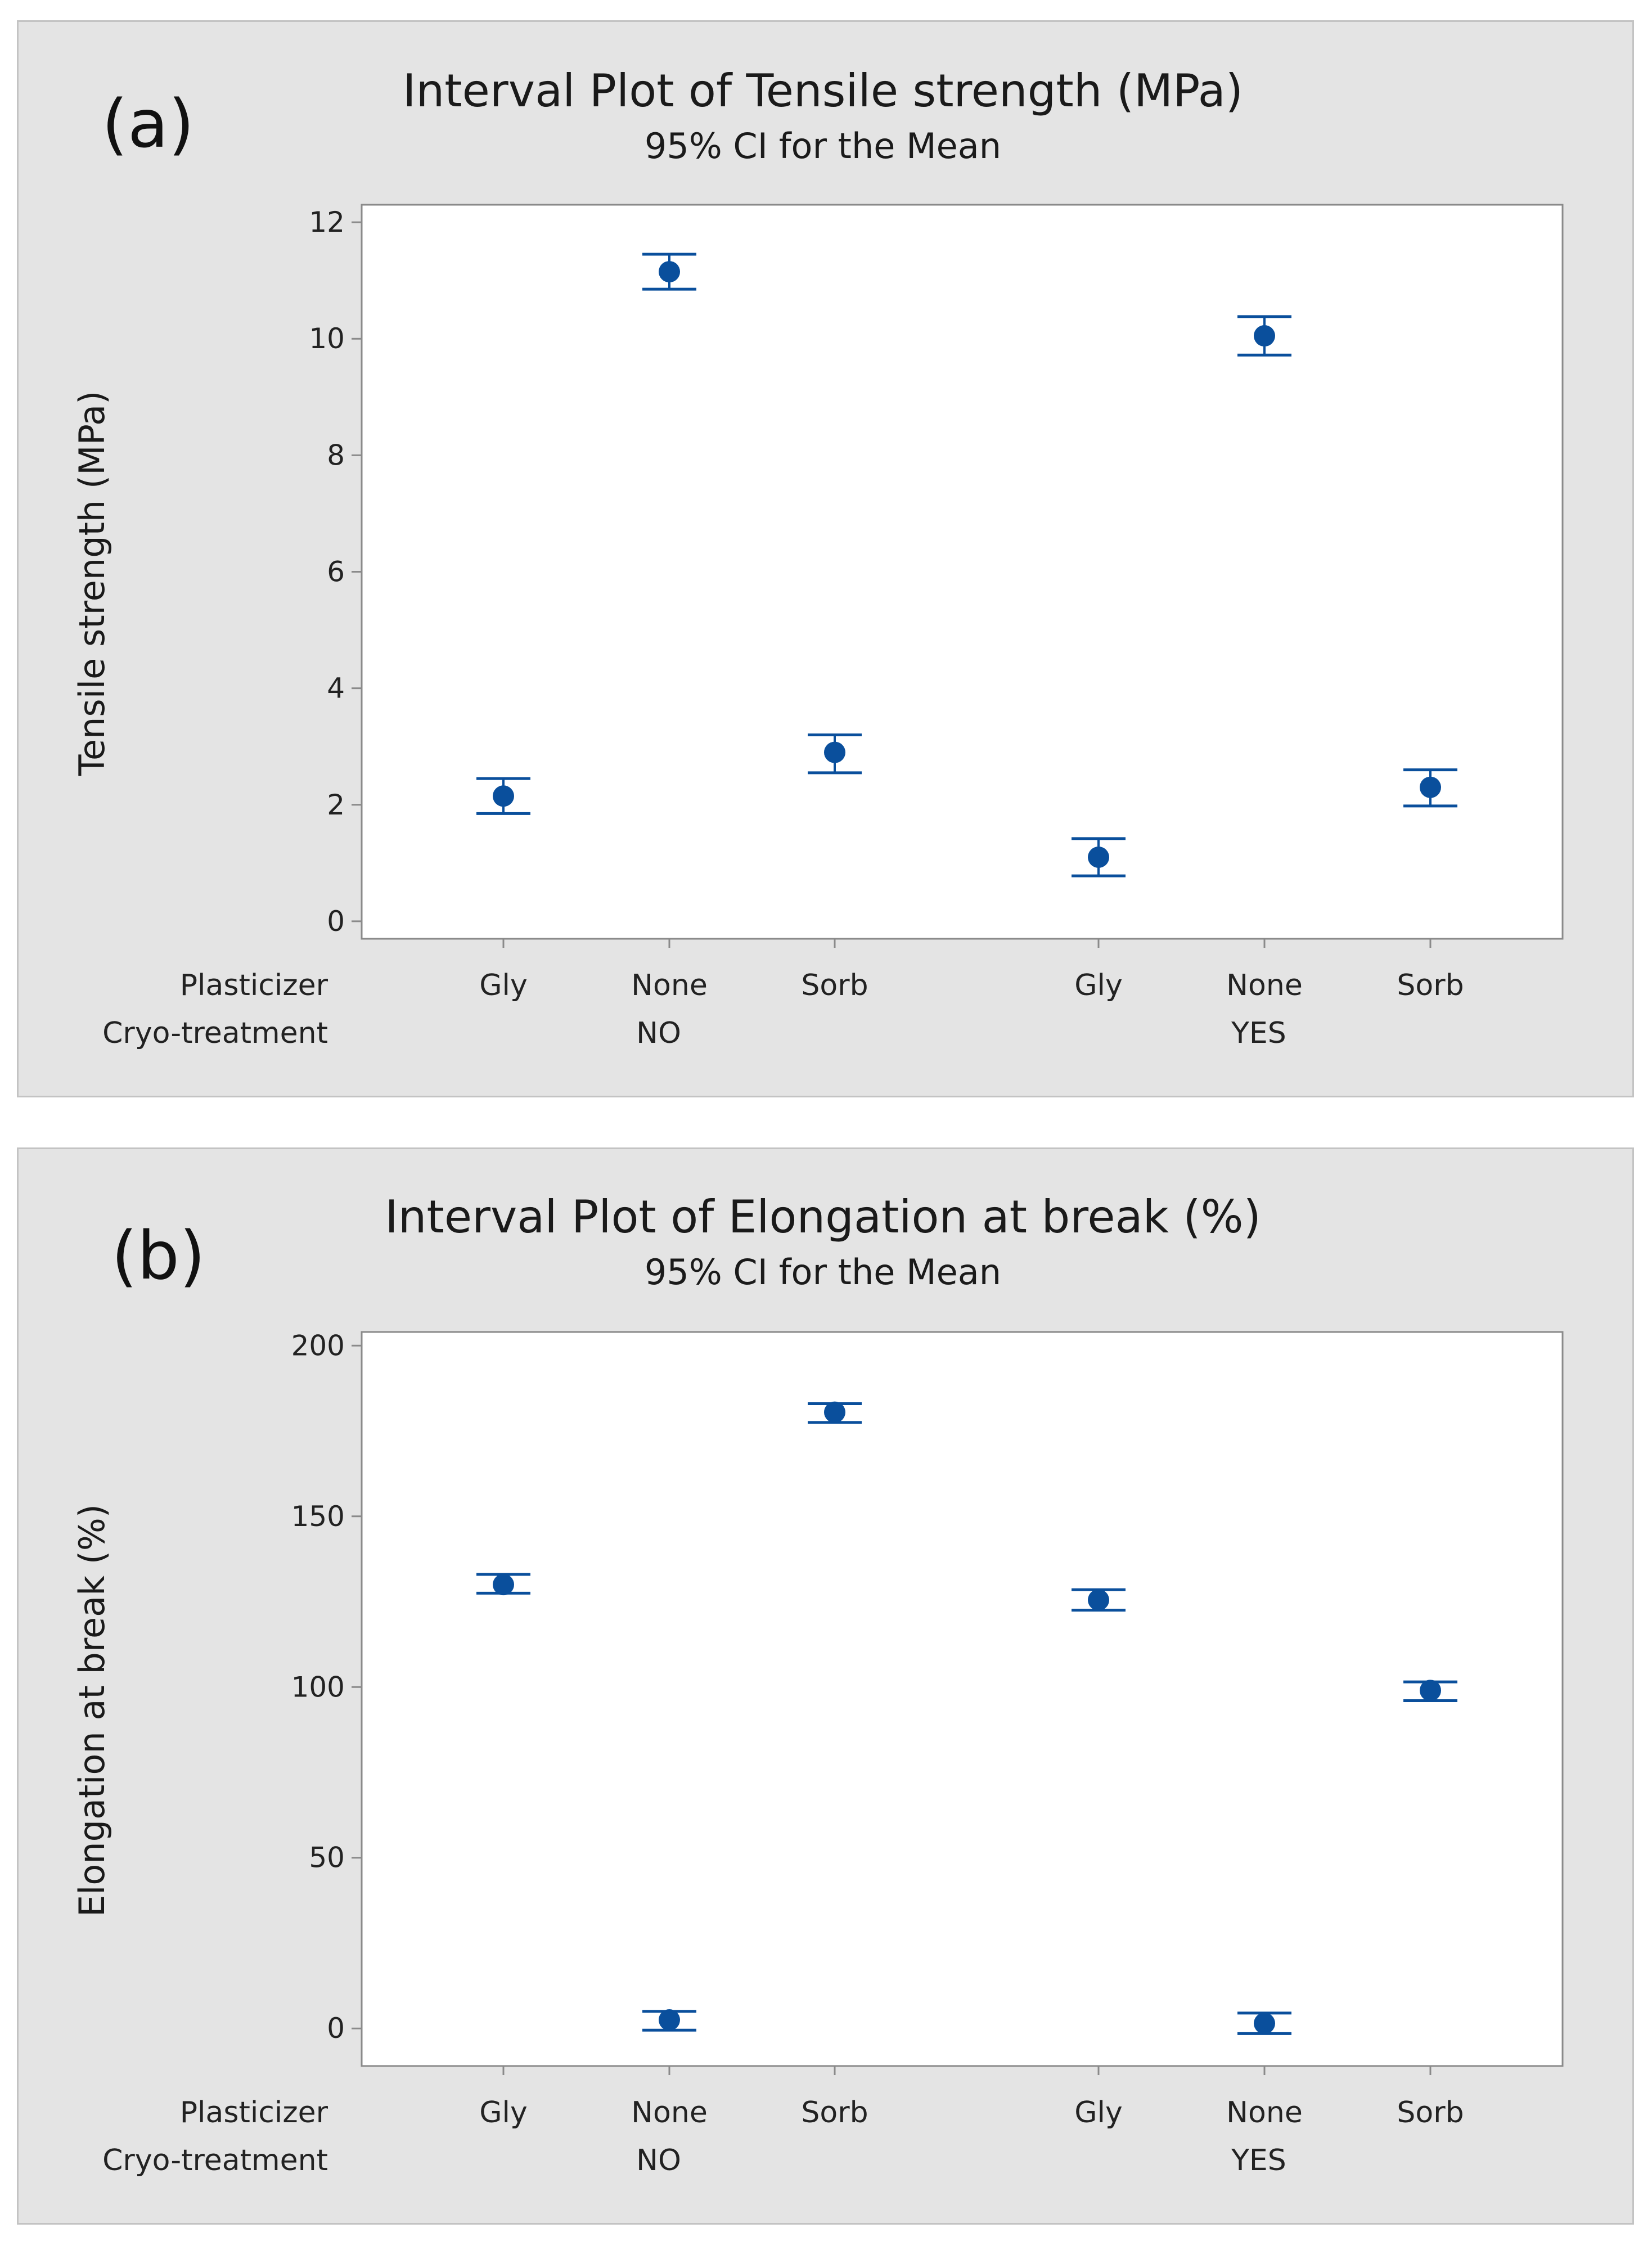  Describe the element at coordinates (327, 1858) in the screenshot. I see `y-tick-label: 50` at that location.